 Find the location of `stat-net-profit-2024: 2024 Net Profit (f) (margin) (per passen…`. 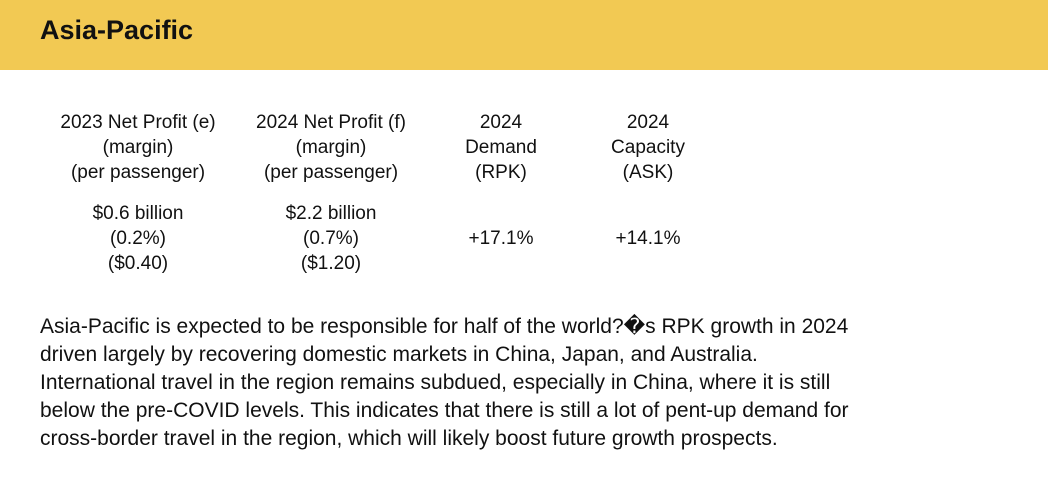

stat-net-profit-2024: 2024 Net Profit (f) (margin) (per passen… is located at coordinates (331, 192).